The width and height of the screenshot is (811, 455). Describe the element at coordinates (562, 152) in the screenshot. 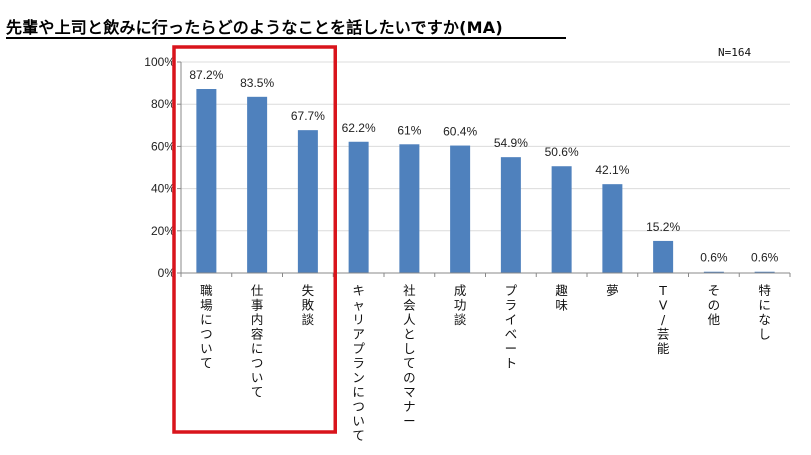

I see `data-label: 50.6%` at that location.